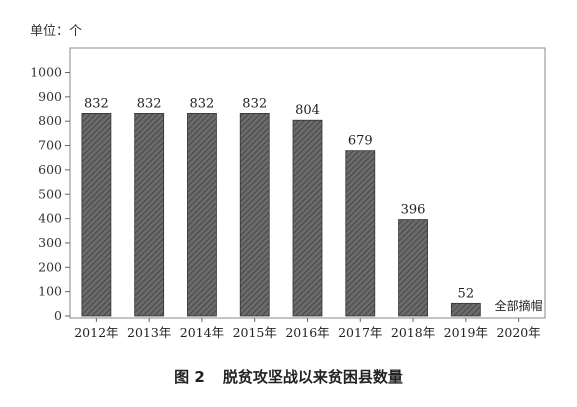  Describe the element at coordinates (413, 210) in the screenshot. I see `data-label: 396` at that location.